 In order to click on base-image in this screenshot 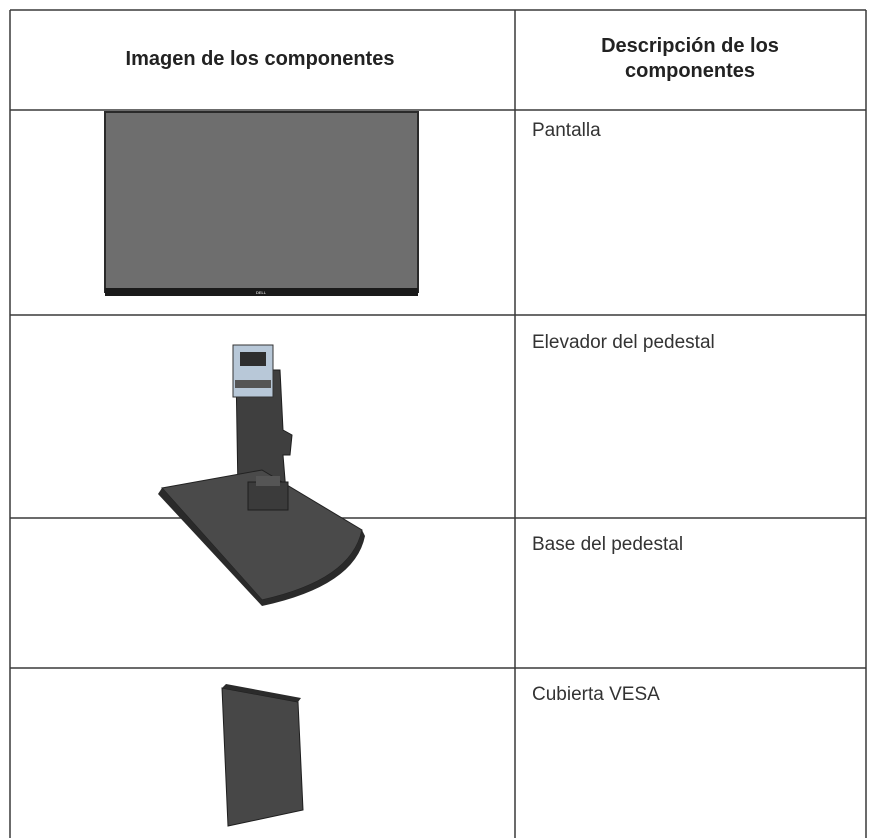, I will do `click(261, 537)`.